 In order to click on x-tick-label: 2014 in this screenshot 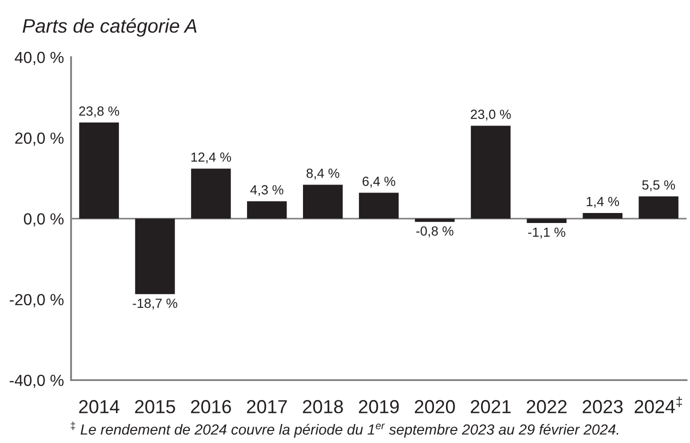, I will do `click(99, 407)`.